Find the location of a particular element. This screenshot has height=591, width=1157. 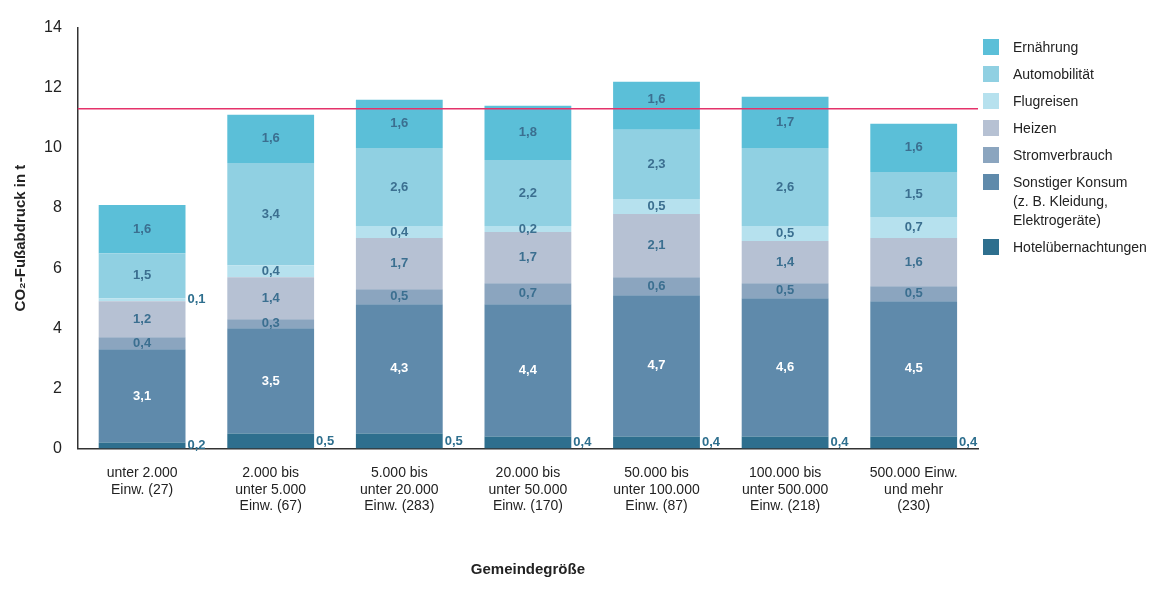

data-label: 0,6 is located at coordinates (656, 285).